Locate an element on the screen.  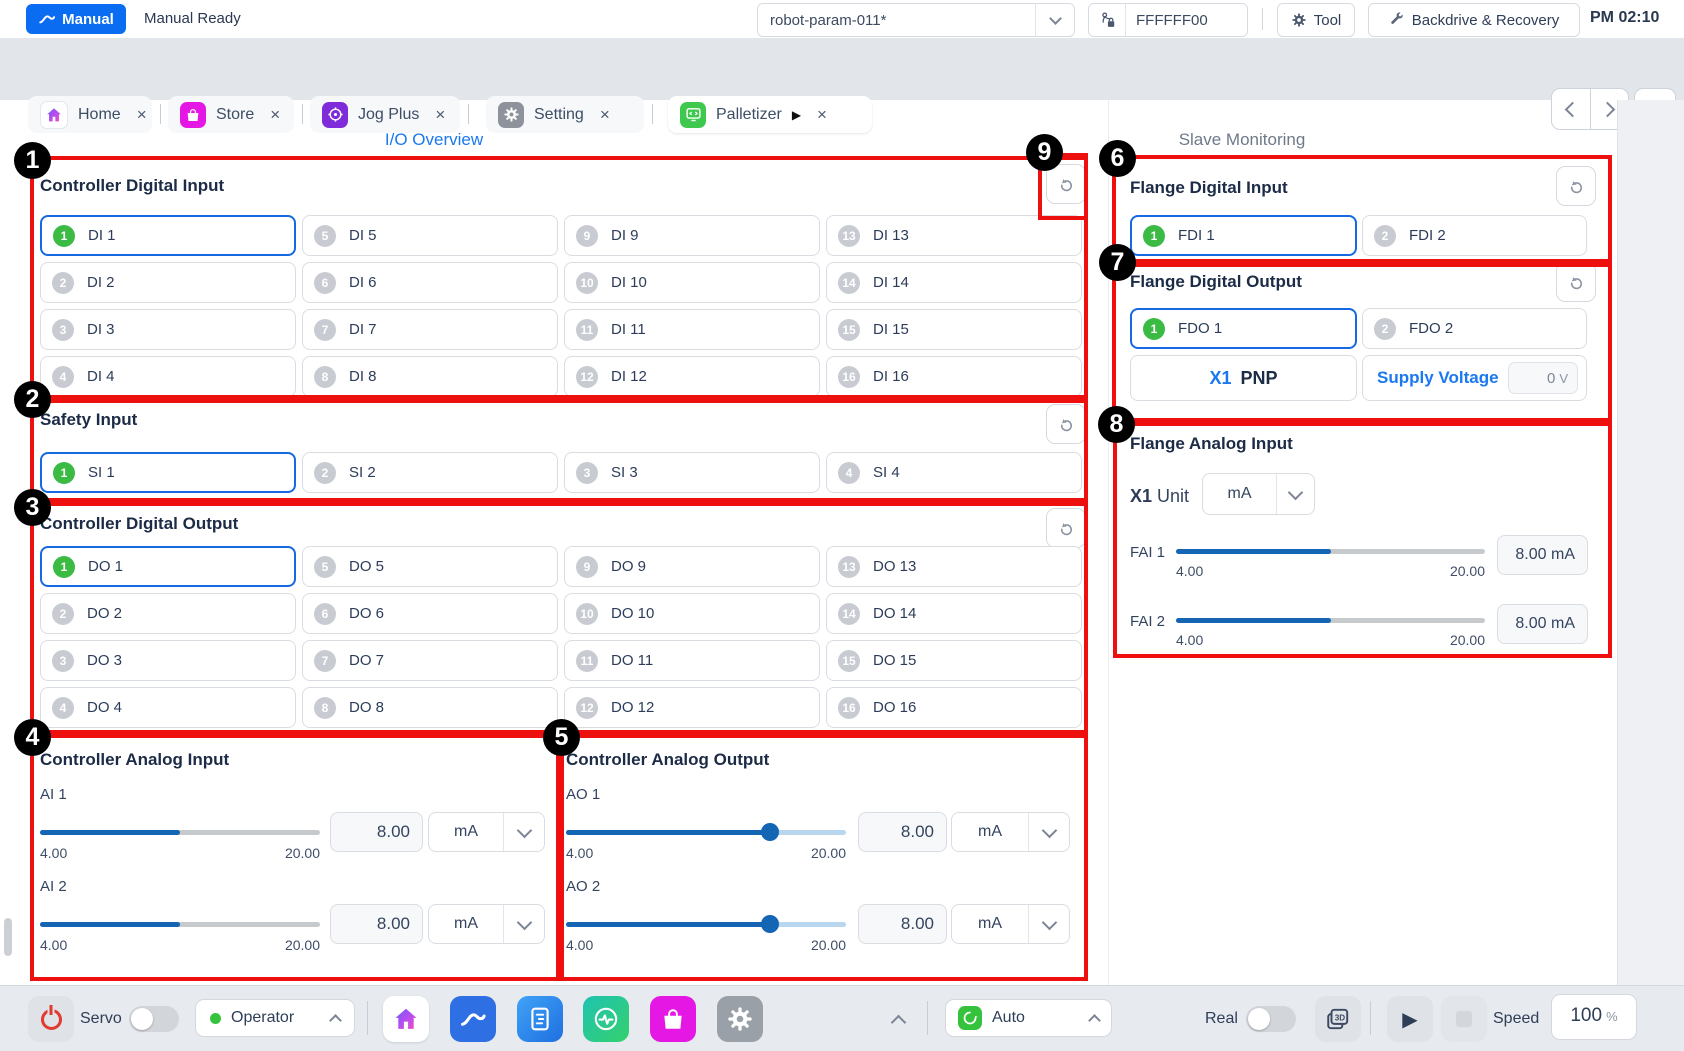
cdo-reset-button is located at coordinates (1066, 528).